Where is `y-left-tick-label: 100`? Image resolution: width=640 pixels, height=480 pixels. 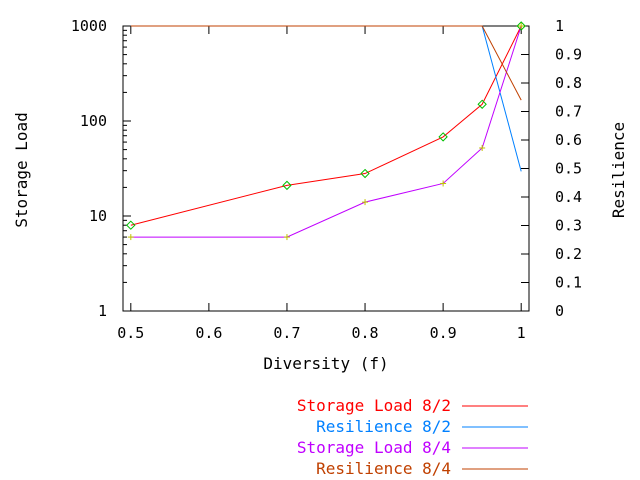
y-left-tick-label: 100 is located at coordinates (93, 121).